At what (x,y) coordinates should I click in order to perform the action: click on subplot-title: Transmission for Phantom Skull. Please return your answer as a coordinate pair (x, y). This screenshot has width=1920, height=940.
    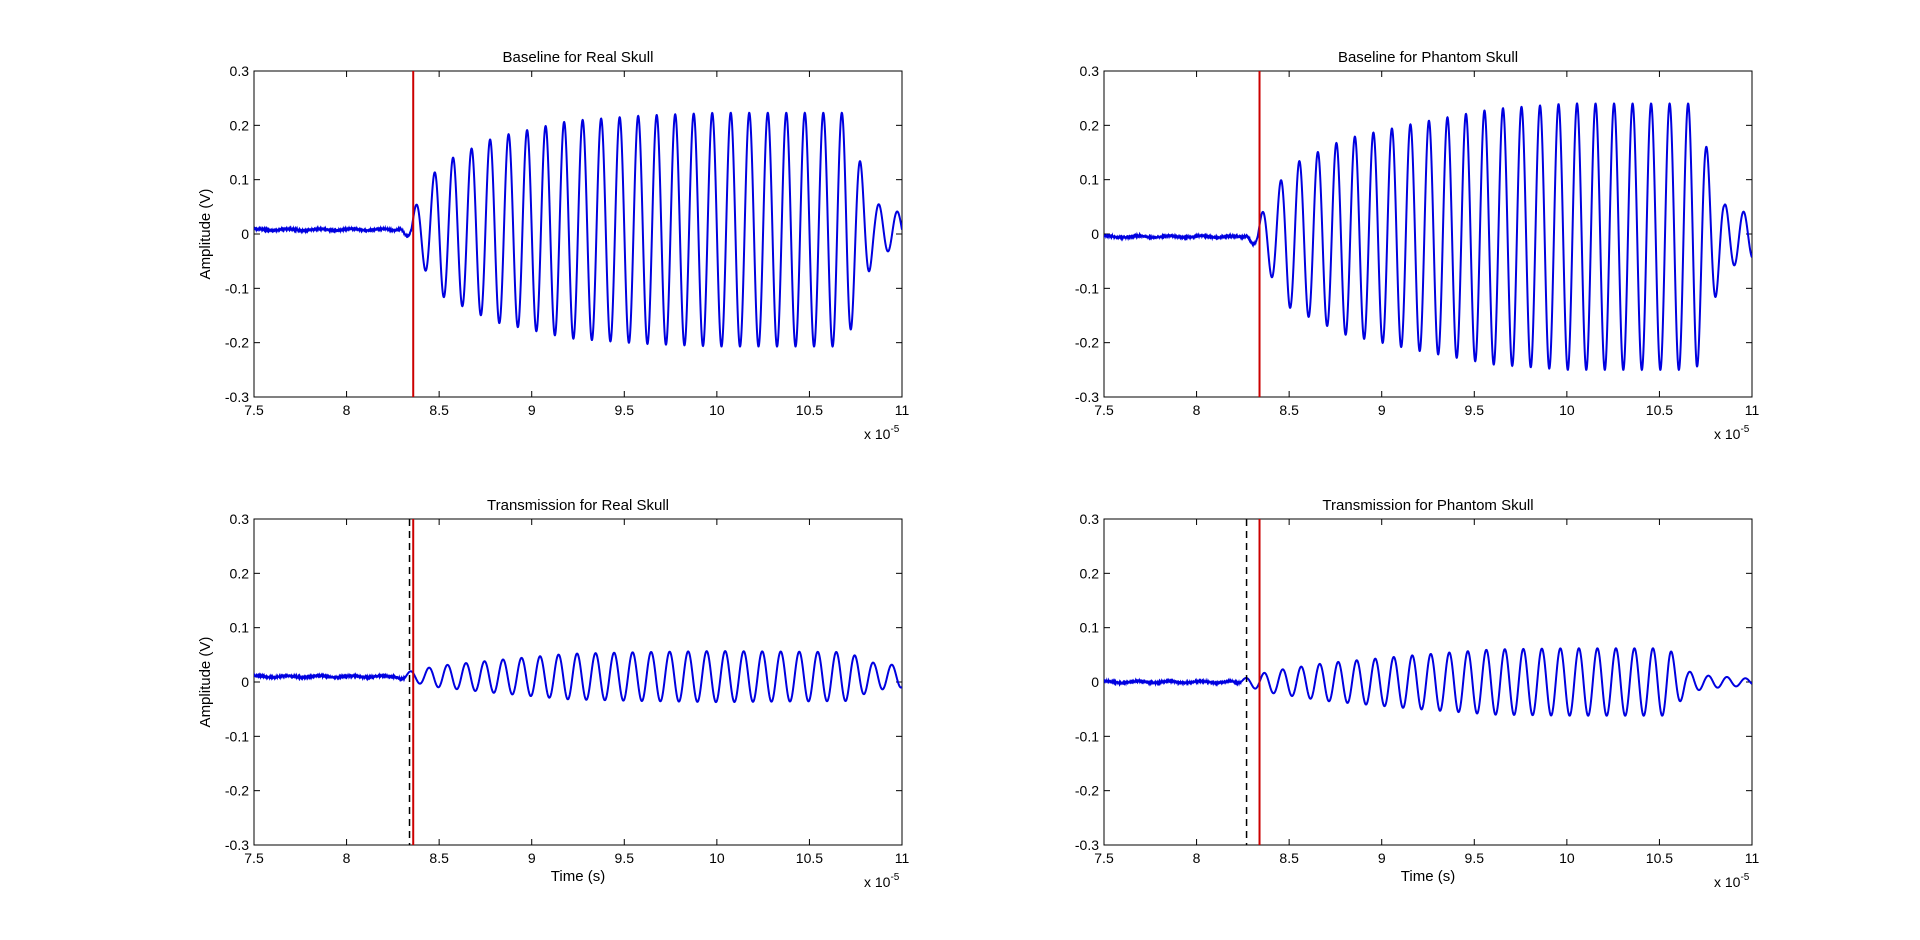
    Looking at the image, I should click on (1427, 505).